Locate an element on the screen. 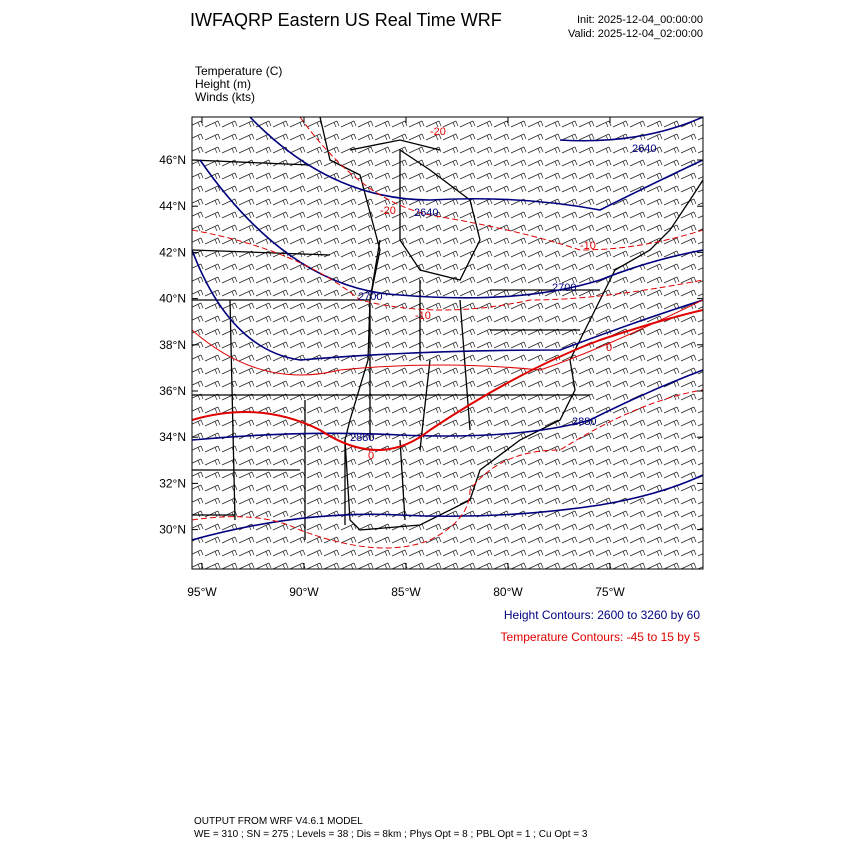  lat-tick-label: 36°N is located at coordinates (172, 391).